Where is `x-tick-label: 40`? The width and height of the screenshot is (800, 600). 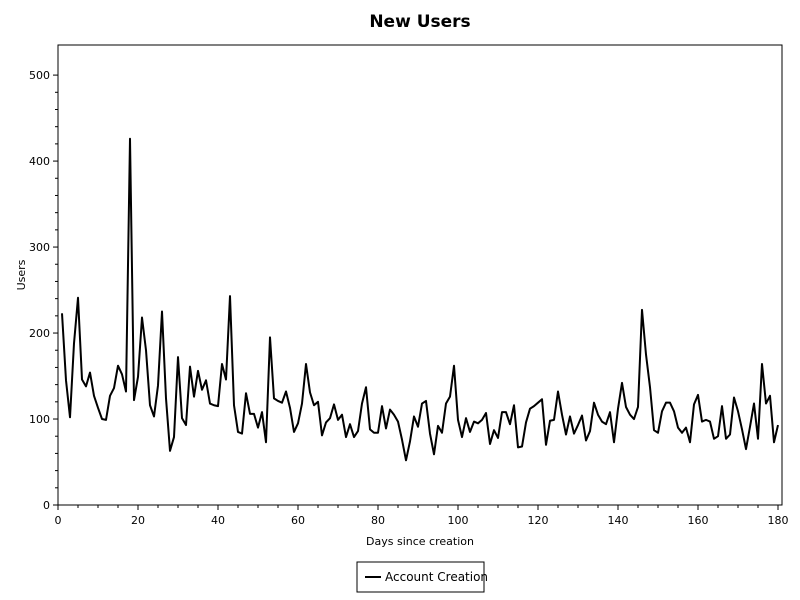 x-tick-label: 40 is located at coordinates (218, 520).